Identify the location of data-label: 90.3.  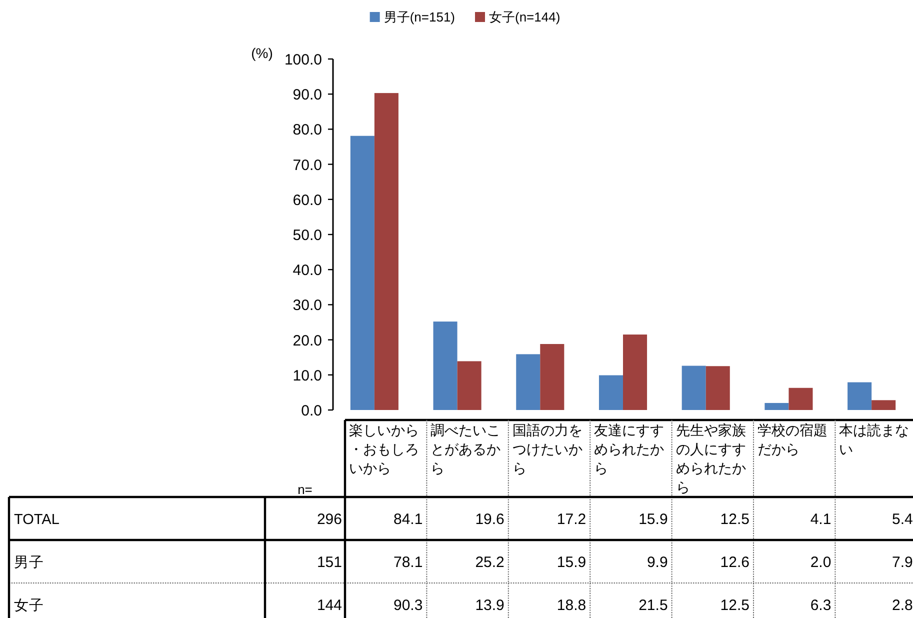
(408, 605).